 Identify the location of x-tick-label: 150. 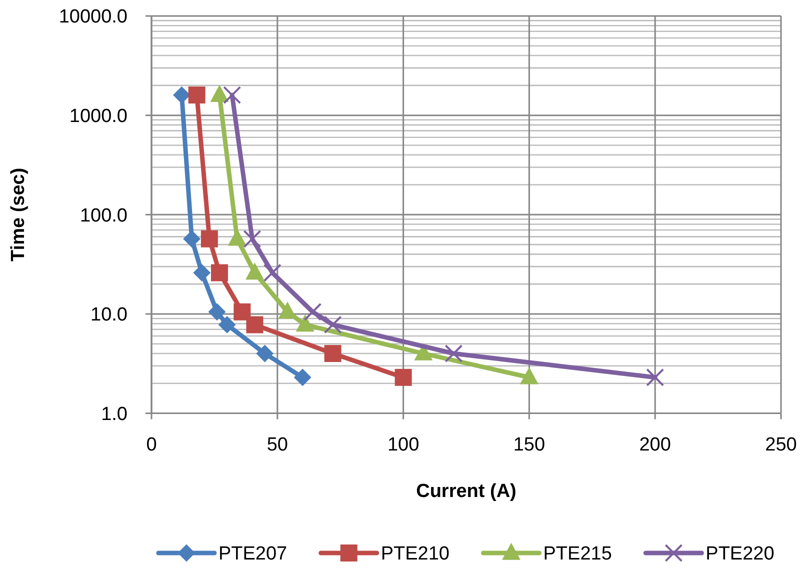
(529, 445).